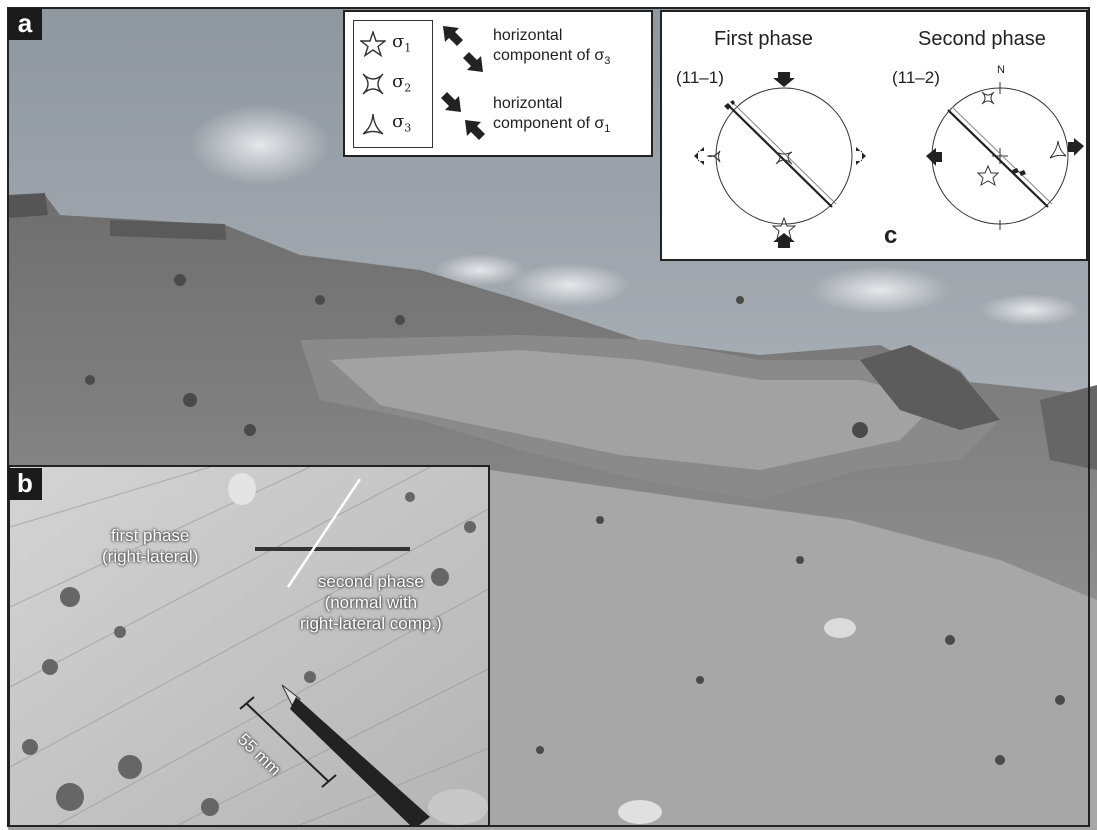 This screenshot has height=830, width=1097. I want to click on sigma1-horizontal-label: horizontal component of σ1, so click(552, 115).